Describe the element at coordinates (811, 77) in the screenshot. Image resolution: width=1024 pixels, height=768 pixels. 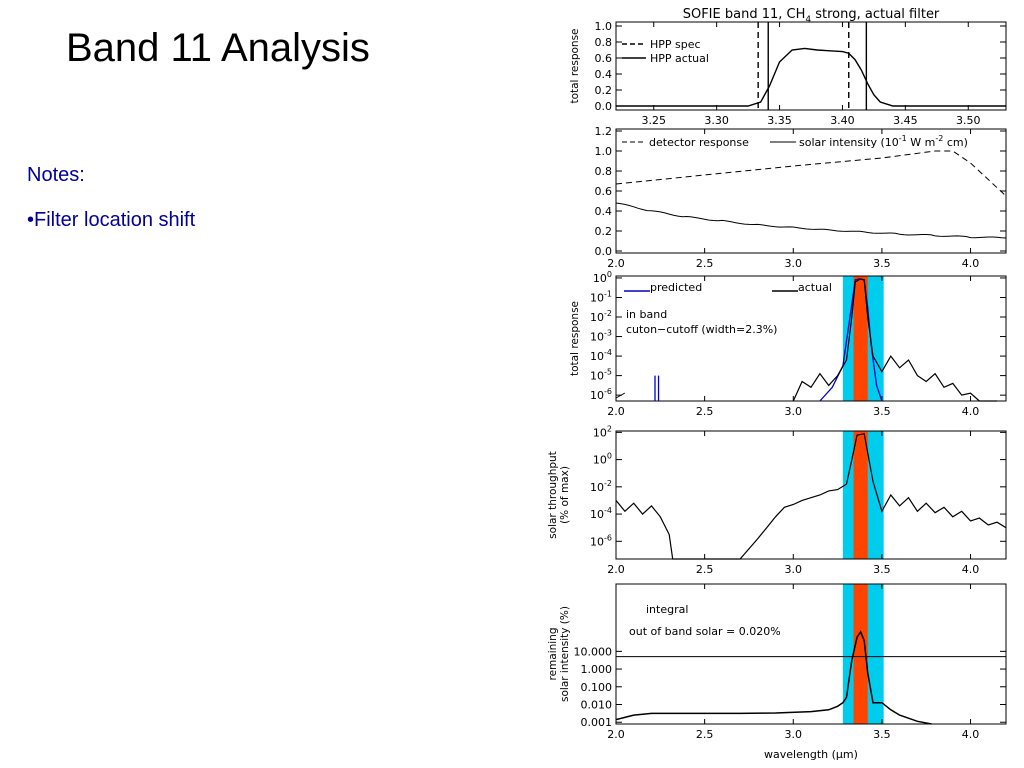
I see `series-hpp-actual` at that location.